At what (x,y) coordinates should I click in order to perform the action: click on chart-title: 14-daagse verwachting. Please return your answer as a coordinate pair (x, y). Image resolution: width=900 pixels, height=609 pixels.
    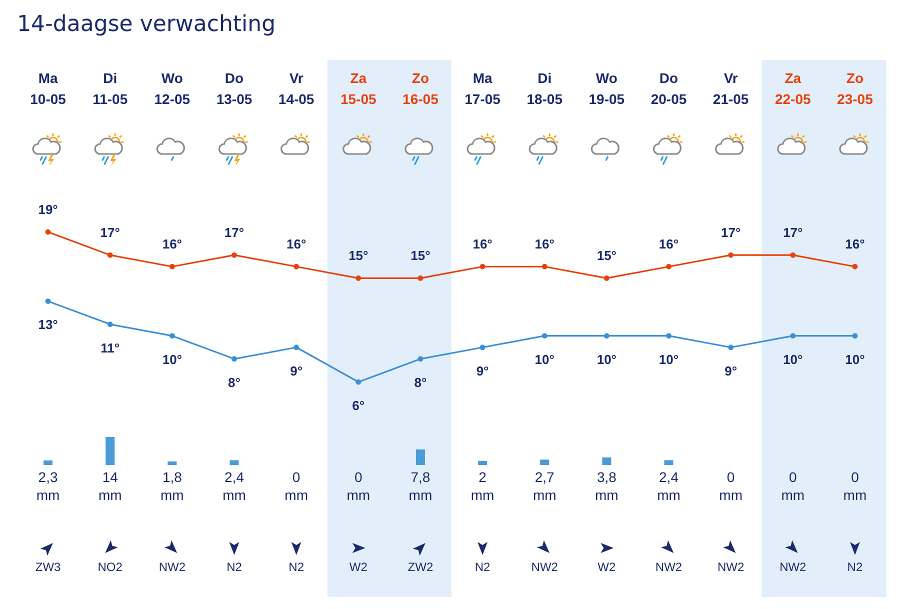
    Looking at the image, I should click on (146, 24).